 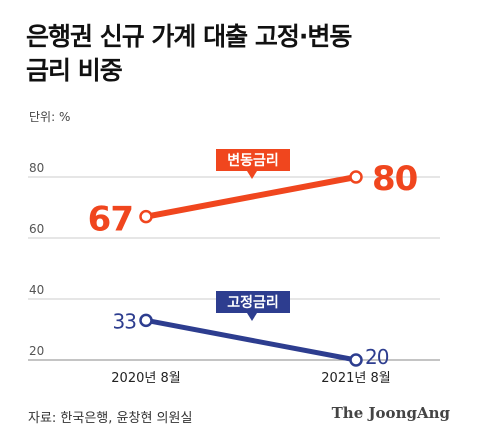 What do you see at coordinates (355, 378) in the screenshot?
I see `x-tick-label: 2021년 8월` at bounding box center [355, 378].